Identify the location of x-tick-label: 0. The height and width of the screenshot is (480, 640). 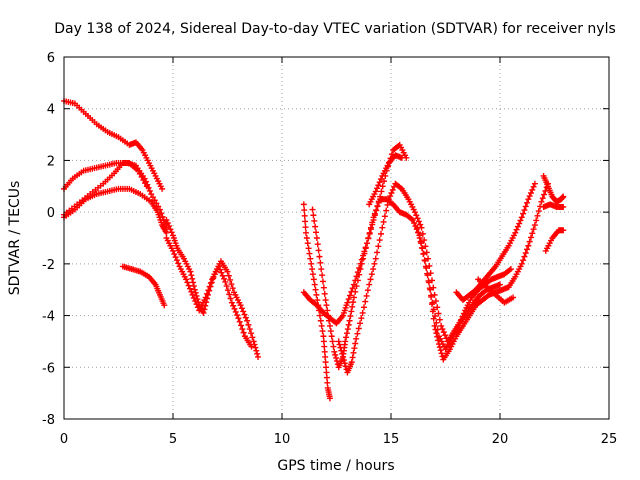
(64, 439).